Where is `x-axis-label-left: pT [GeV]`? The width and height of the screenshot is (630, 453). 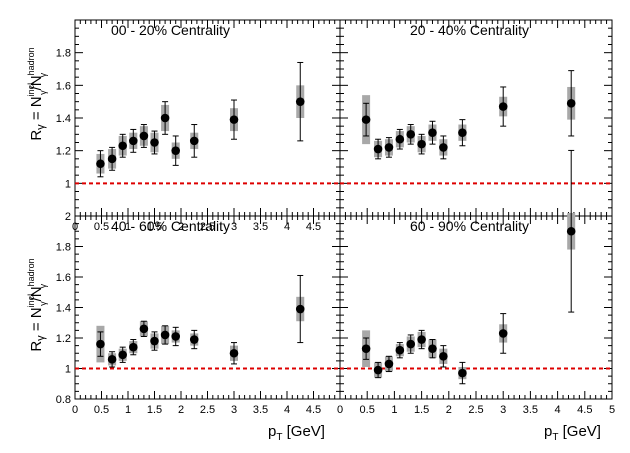
x-axis-label-left: pT [GeV] is located at coordinates (296, 433).